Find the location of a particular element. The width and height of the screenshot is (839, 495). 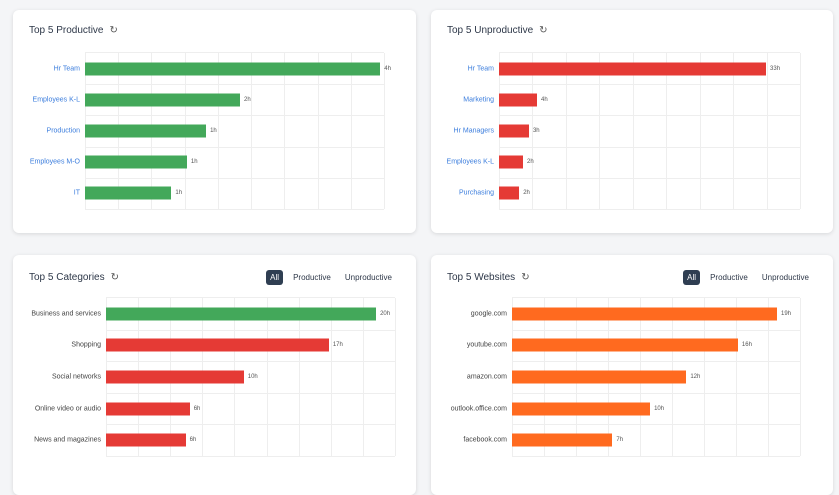

value-label: 7h is located at coordinates (620, 440).